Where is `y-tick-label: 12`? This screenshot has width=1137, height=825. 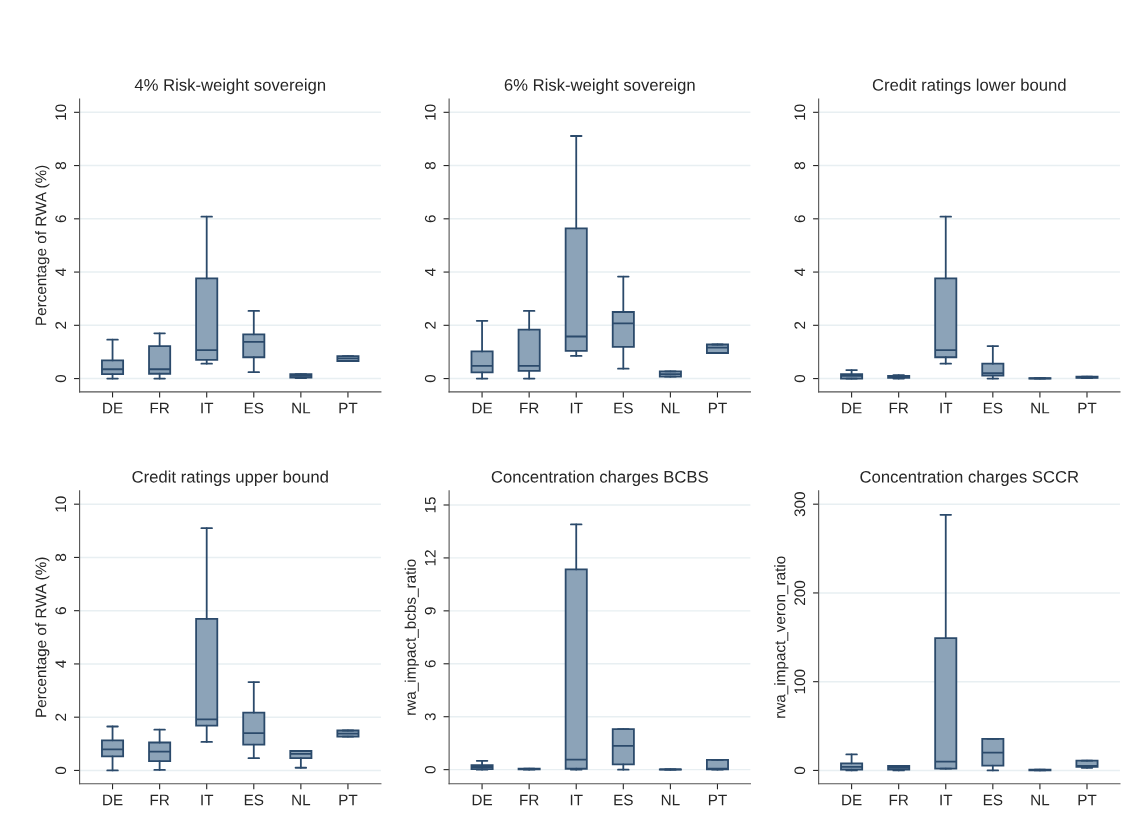 y-tick-label: 12 is located at coordinates (430, 558).